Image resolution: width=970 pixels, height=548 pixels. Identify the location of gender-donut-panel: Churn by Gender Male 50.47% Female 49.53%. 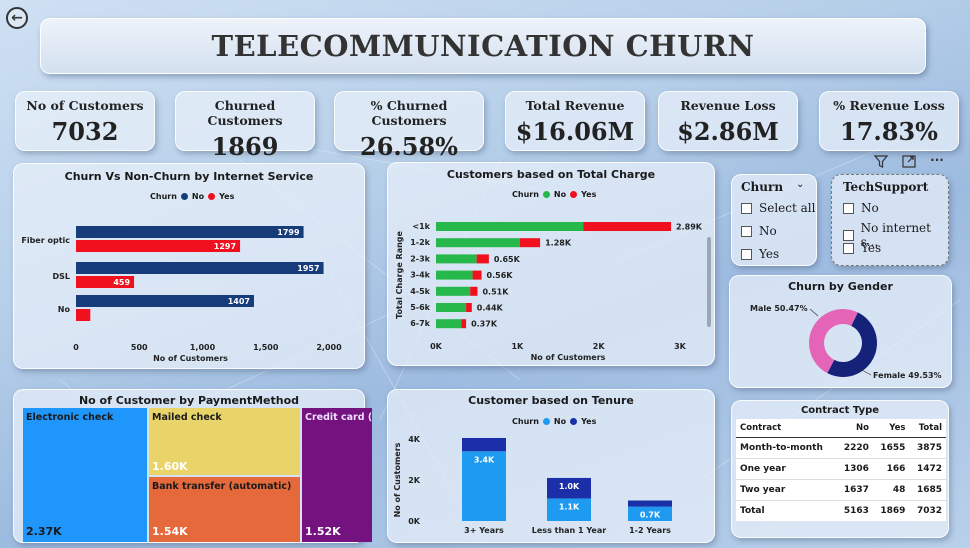
(840, 331).